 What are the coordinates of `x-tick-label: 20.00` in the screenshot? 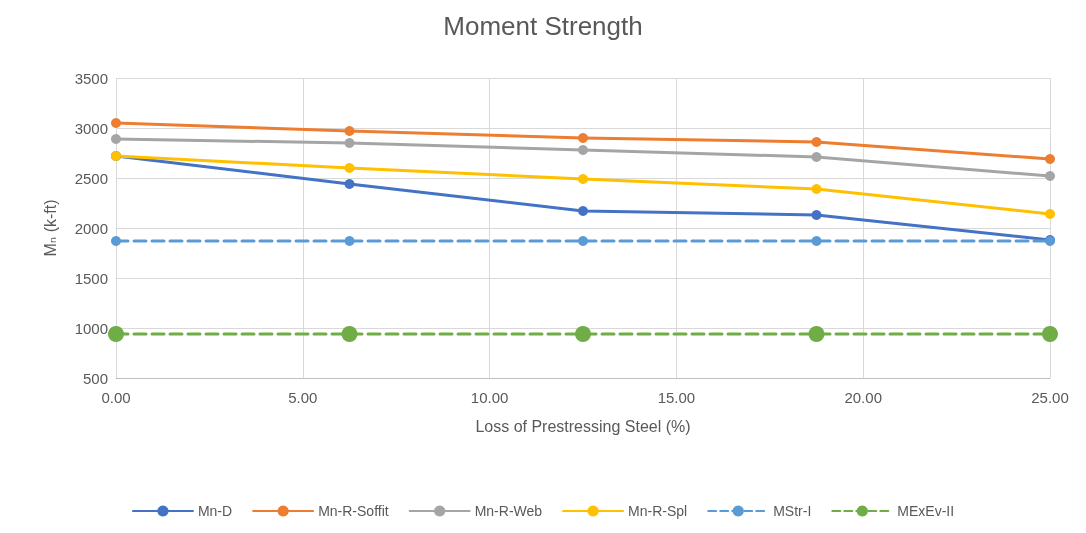 It's located at (863, 397).